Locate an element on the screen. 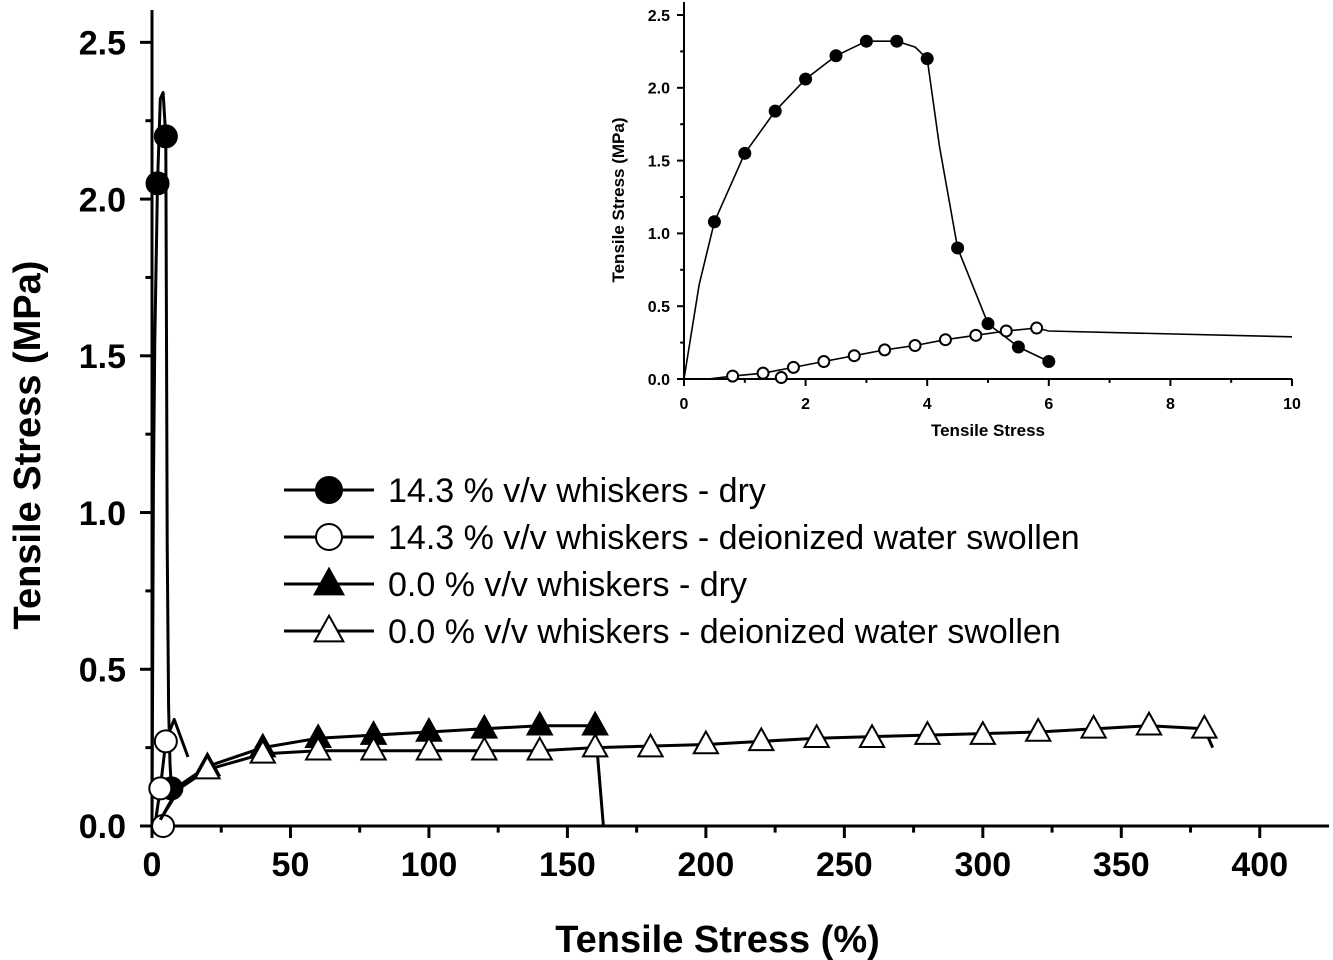  x-axis-title: Tensile Stress (%) is located at coordinates (717, 939).